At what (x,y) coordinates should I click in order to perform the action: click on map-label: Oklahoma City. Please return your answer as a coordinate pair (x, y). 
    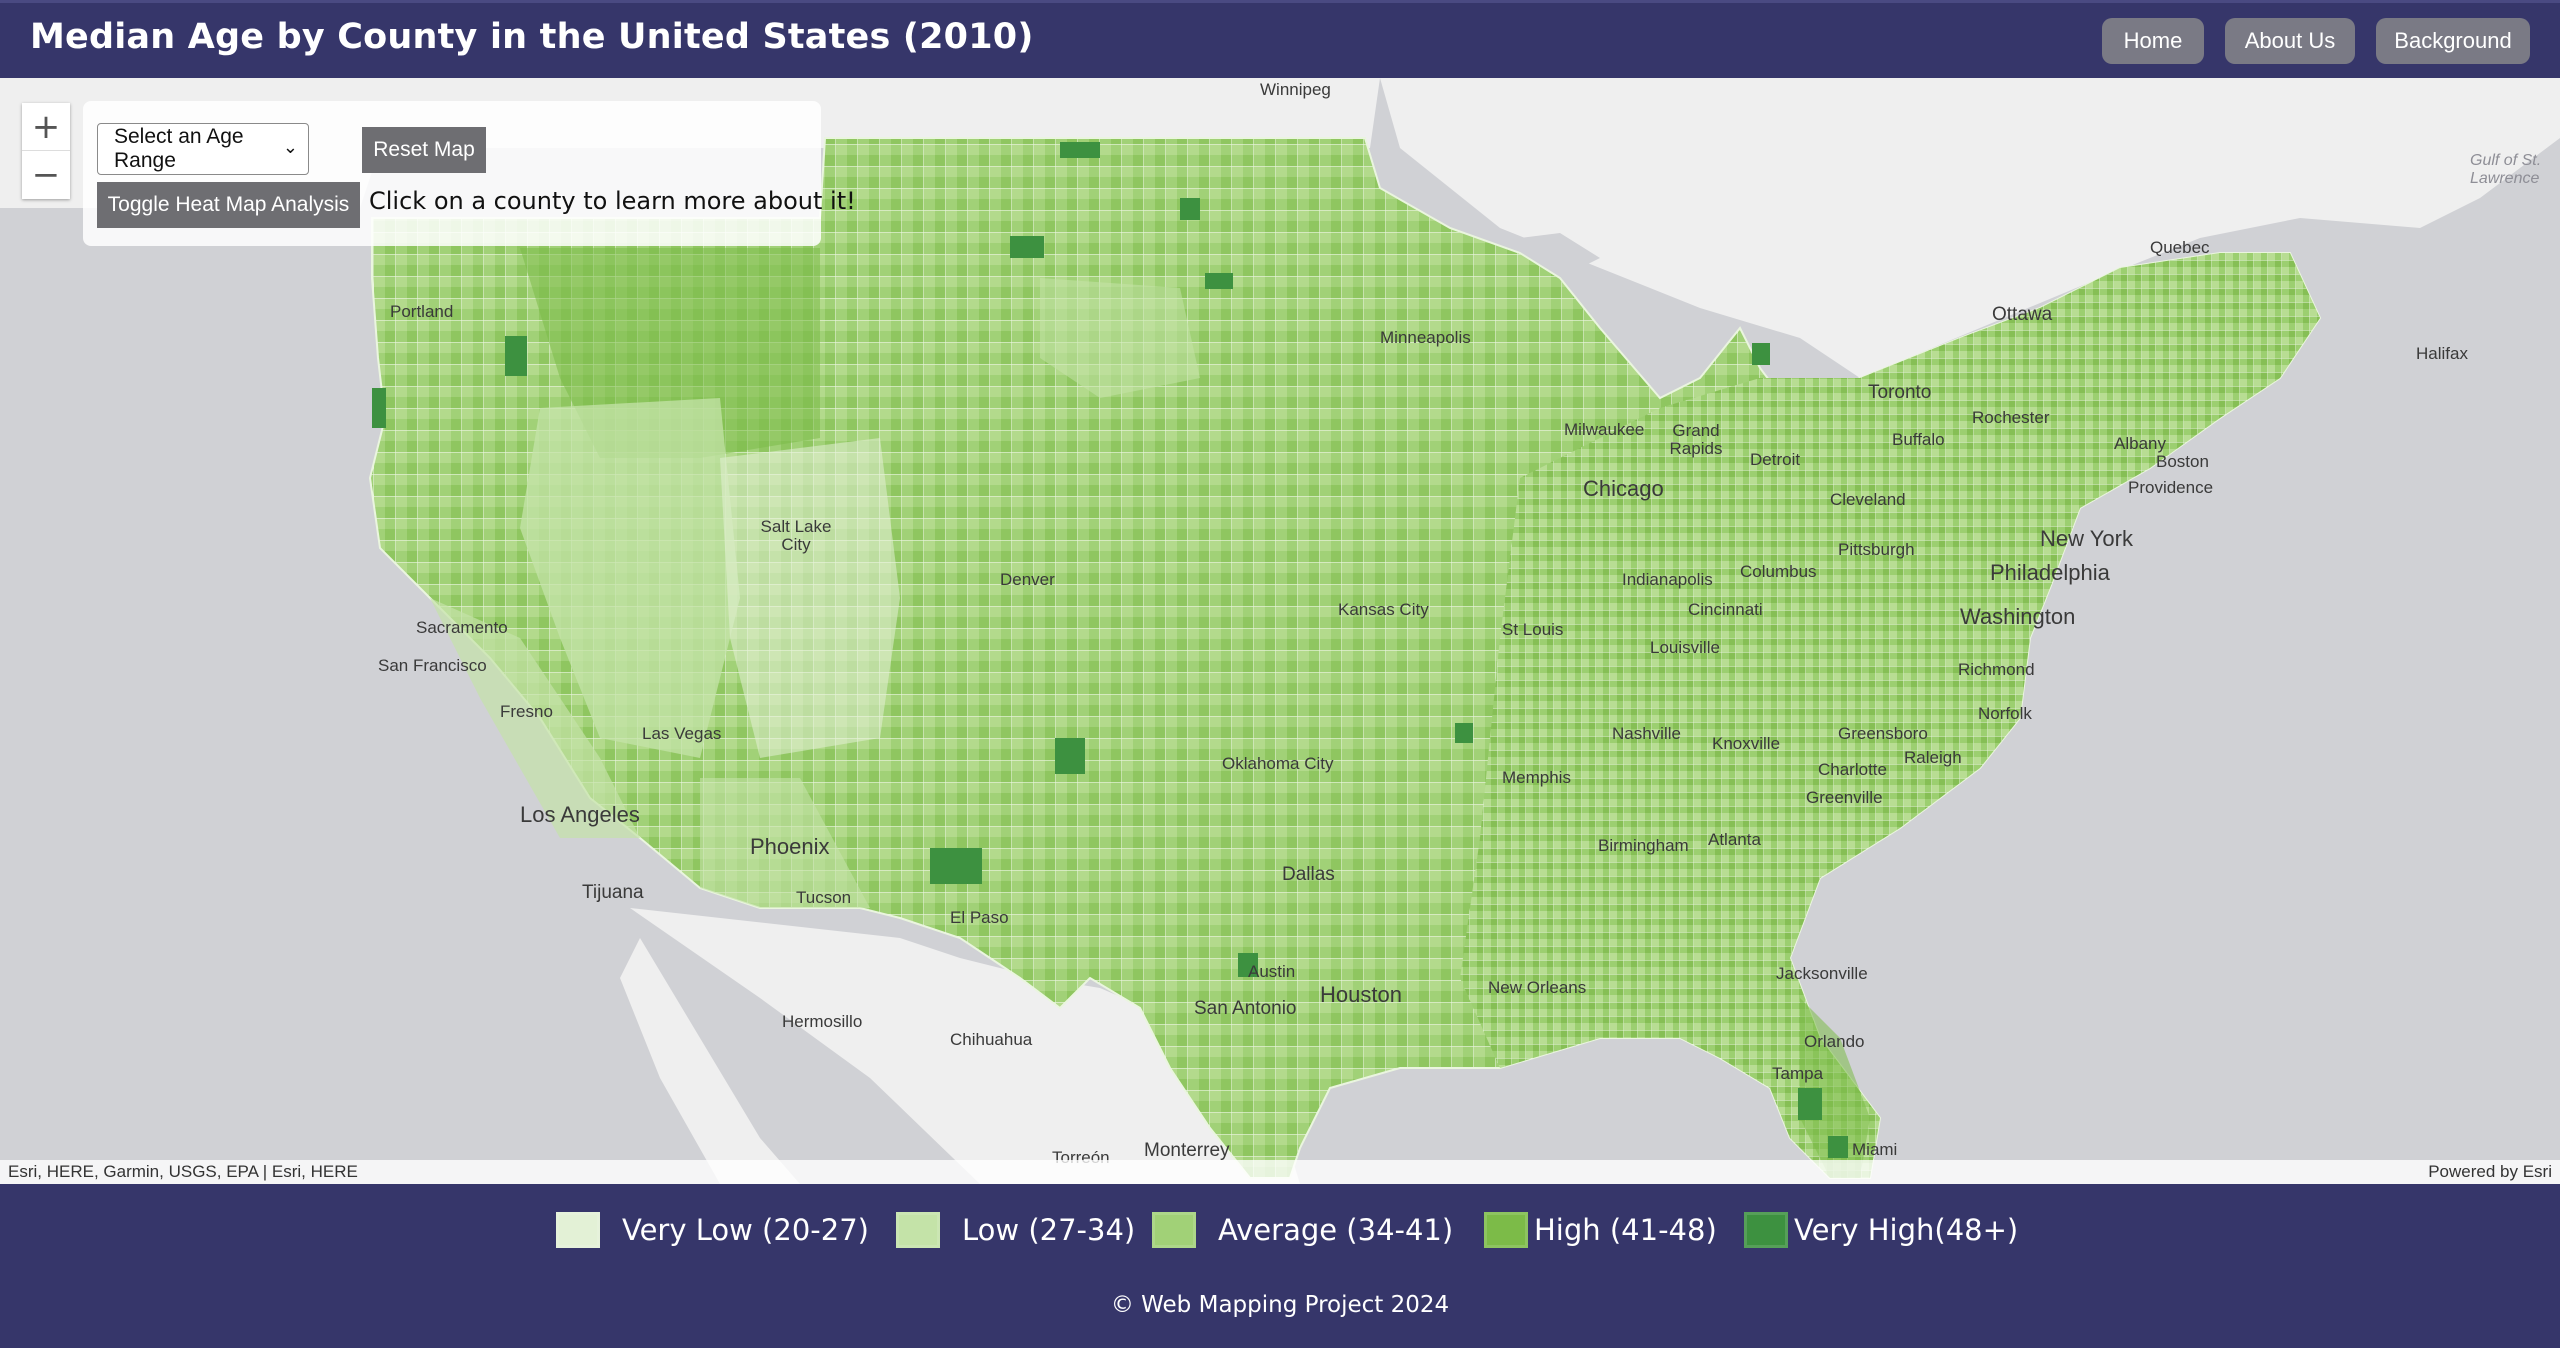
    Looking at the image, I should click on (1278, 763).